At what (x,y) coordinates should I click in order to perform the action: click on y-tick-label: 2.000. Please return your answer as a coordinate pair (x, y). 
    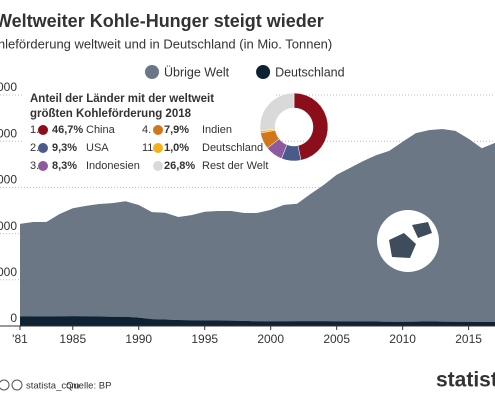
    Looking at the image, I should click on (8, 272).